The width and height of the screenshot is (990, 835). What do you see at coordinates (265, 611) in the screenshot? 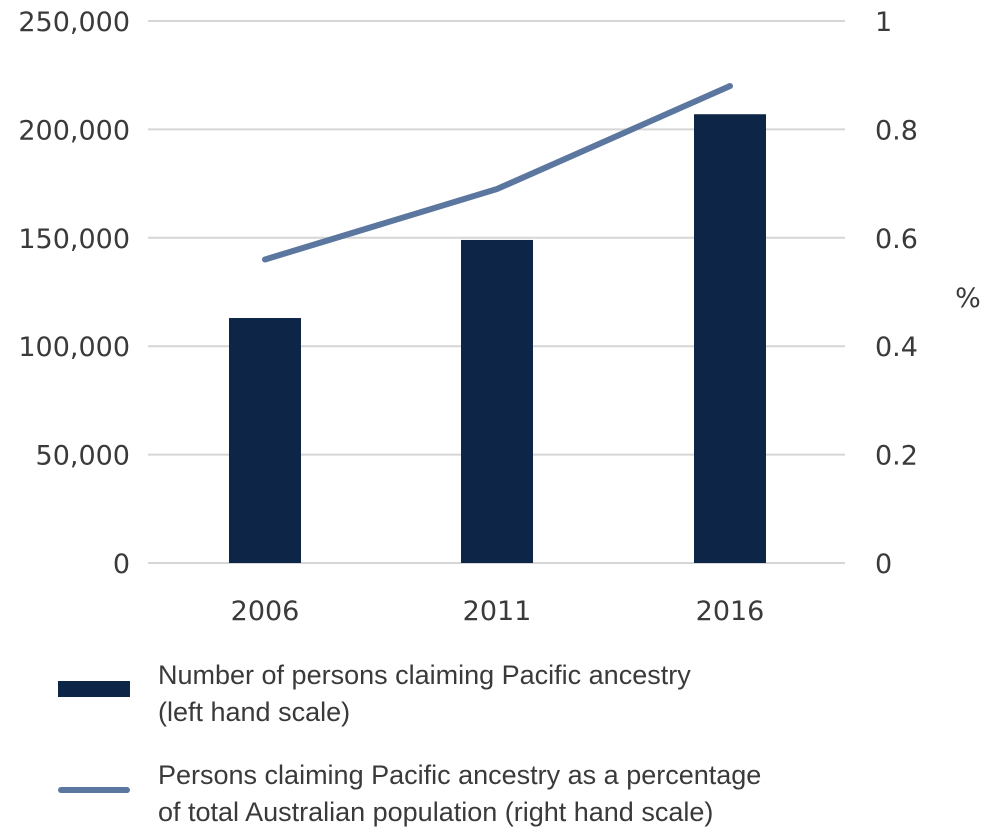
I see `x-tick-label: 2006` at bounding box center [265, 611].